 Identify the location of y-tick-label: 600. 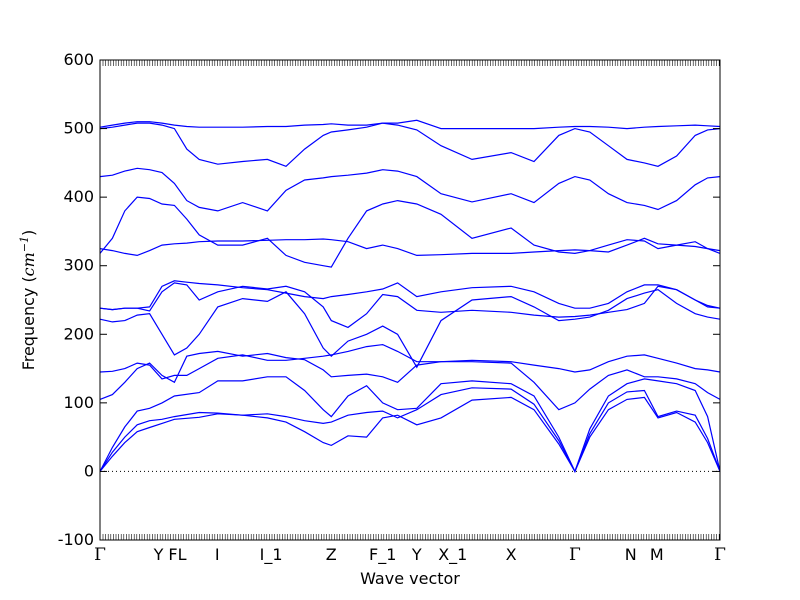
(78, 59).